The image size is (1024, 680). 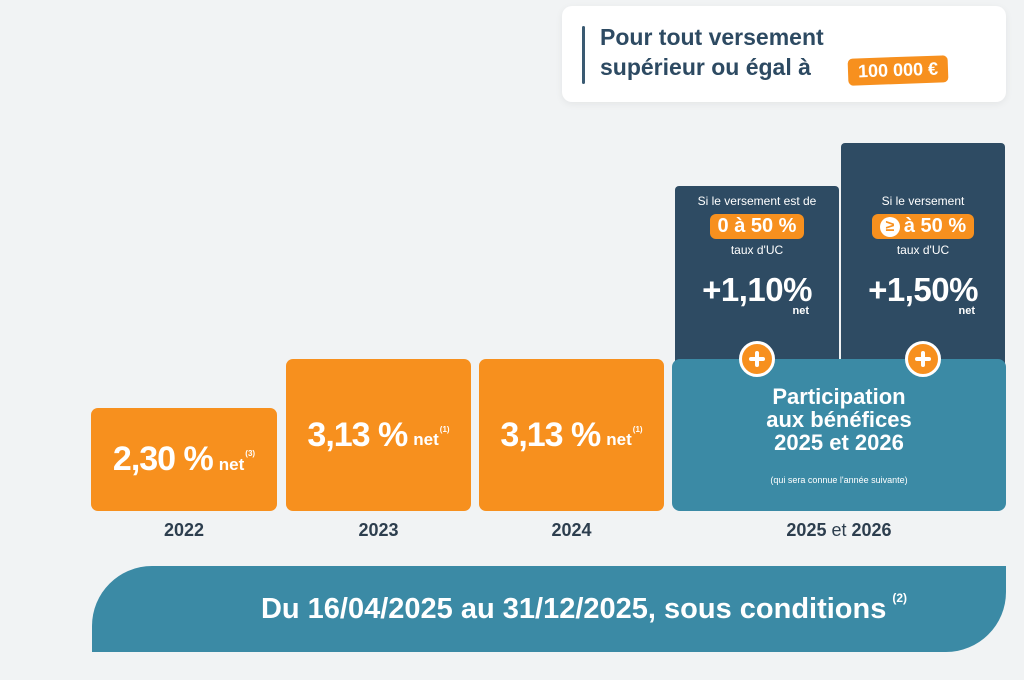 What do you see at coordinates (839, 396) in the screenshot?
I see `participation-line-1: Participation` at bounding box center [839, 396].